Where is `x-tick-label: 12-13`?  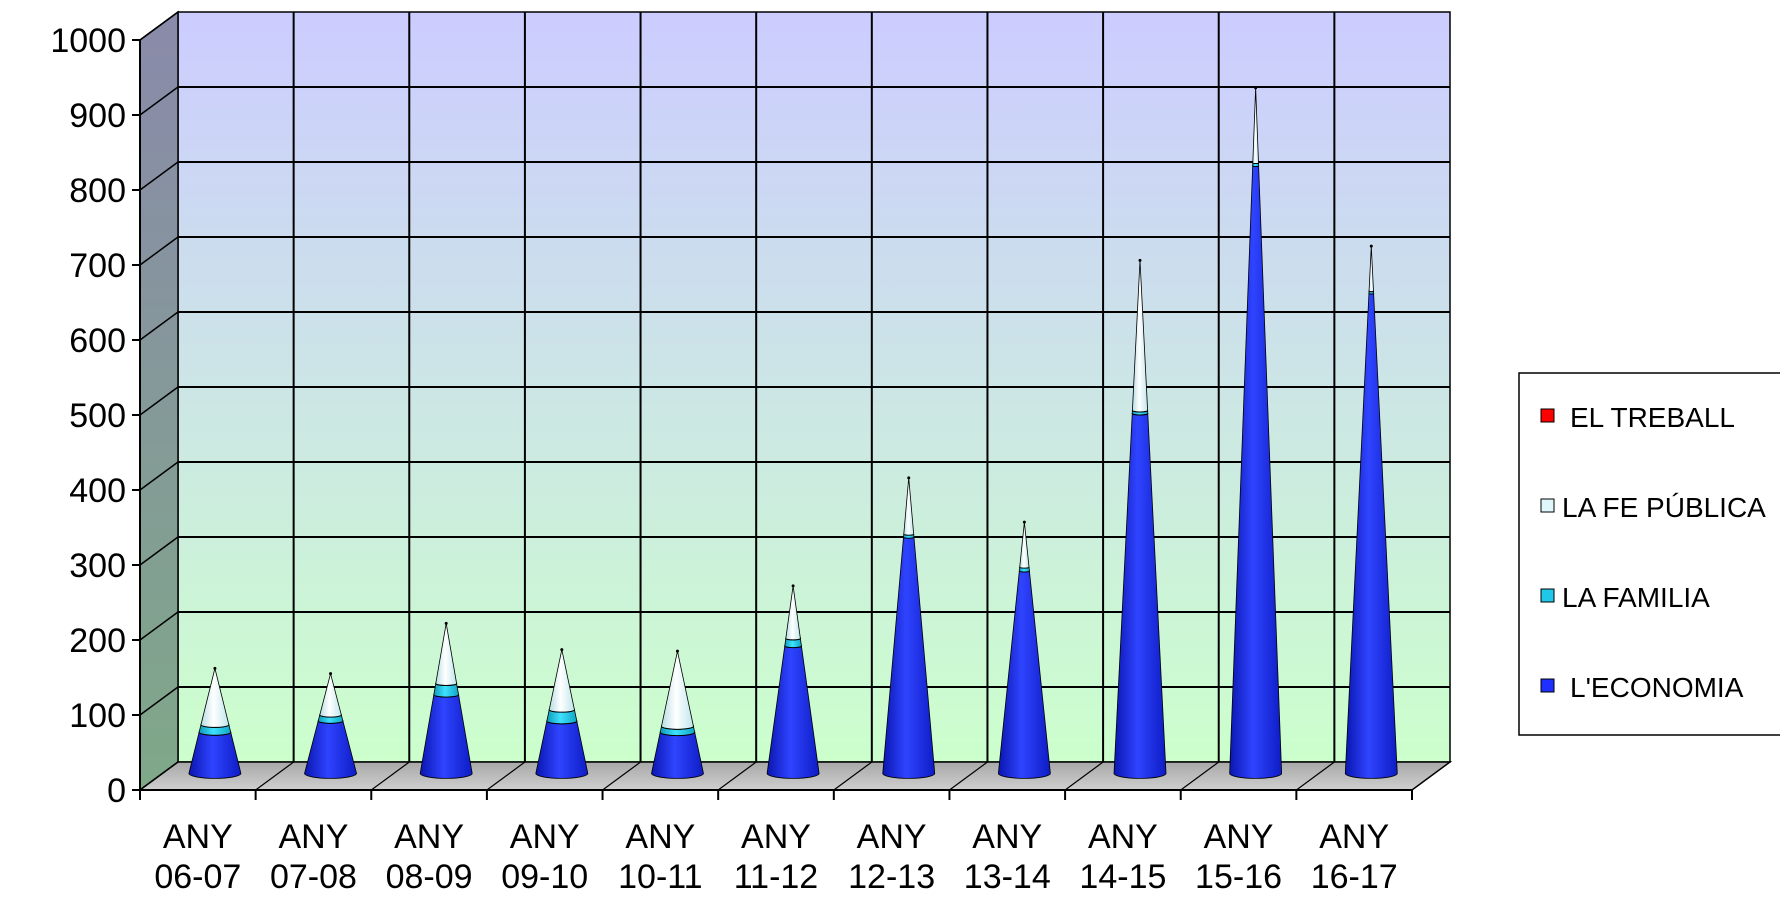
x-tick-label: 12-13 is located at coordinates (891, 877).